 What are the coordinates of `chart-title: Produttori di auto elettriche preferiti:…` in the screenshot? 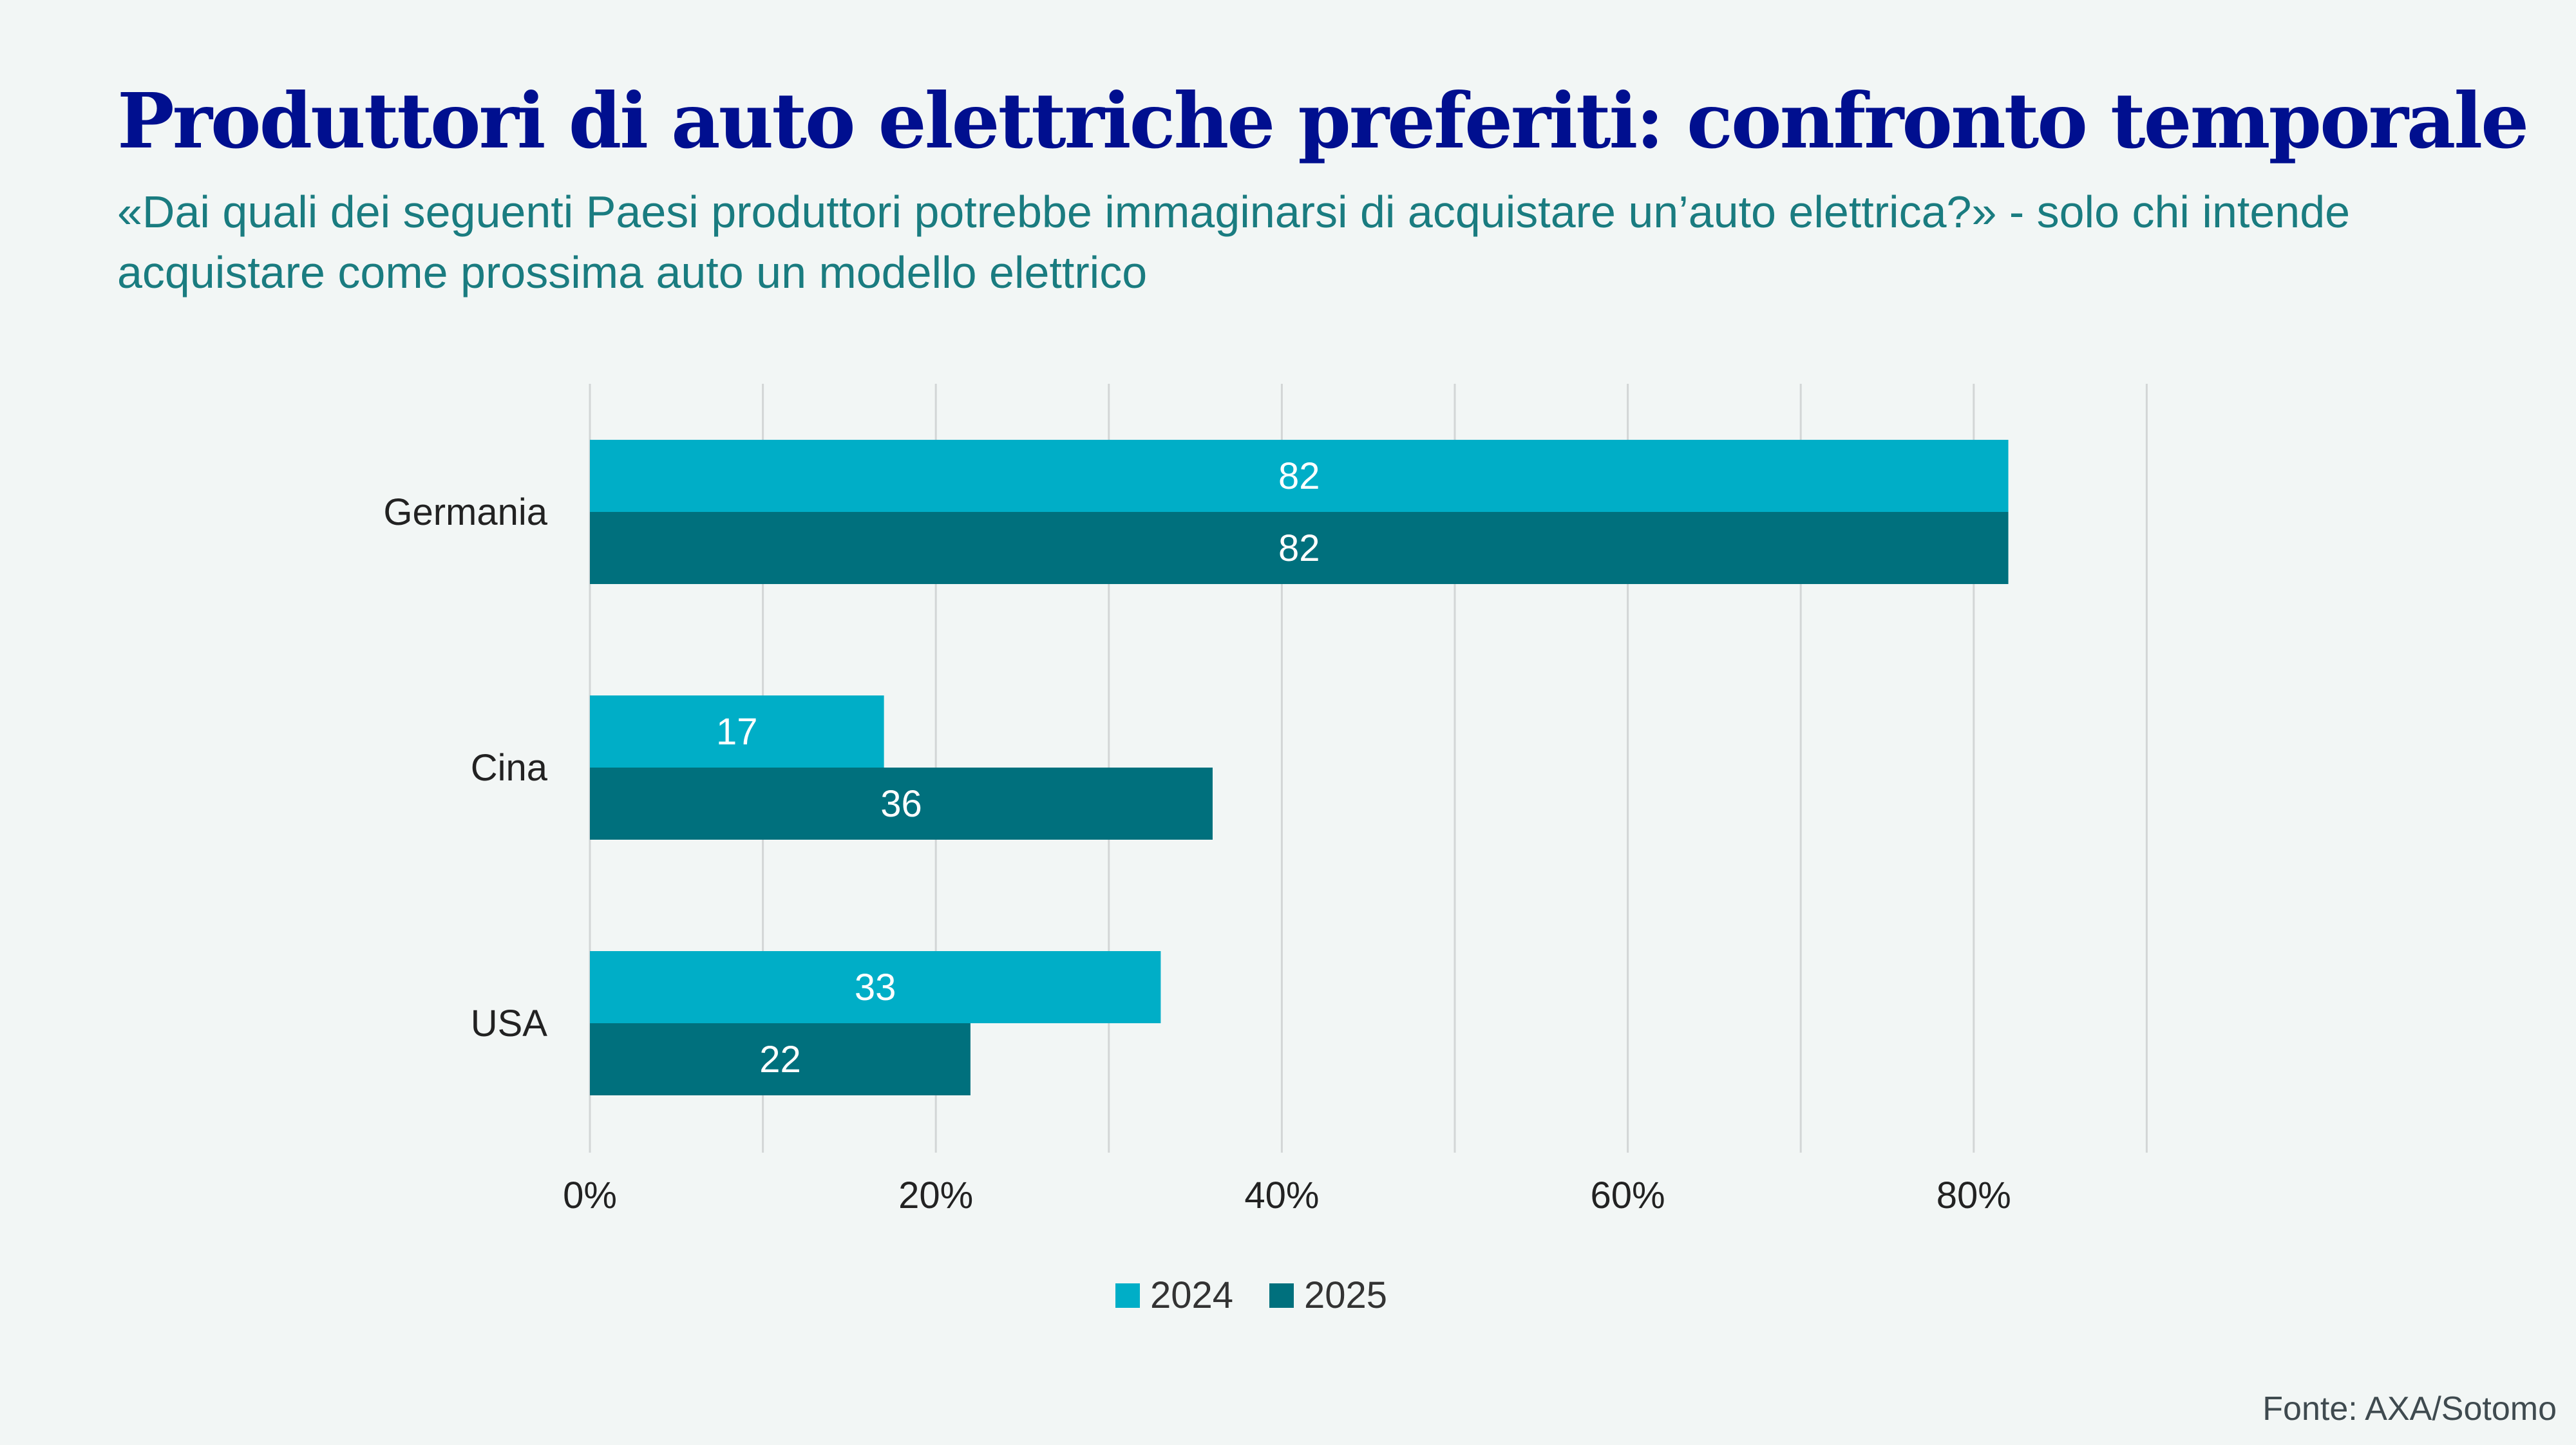 It's located at (1323, 120).